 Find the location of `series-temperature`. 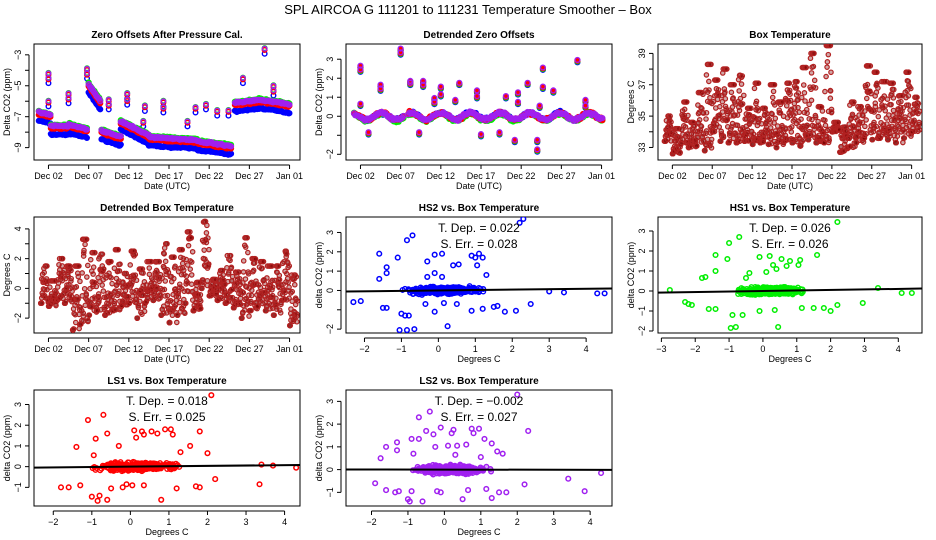

series-temperature is located at coordinates (169, 275).